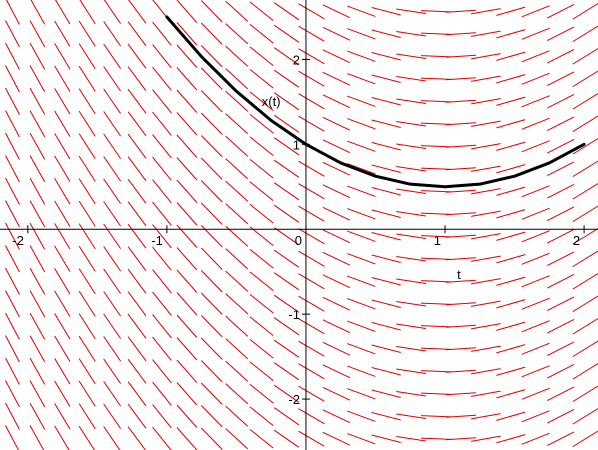 The image size is (598, 450). I want to click on x-axis-label: t, so click(459, 274).